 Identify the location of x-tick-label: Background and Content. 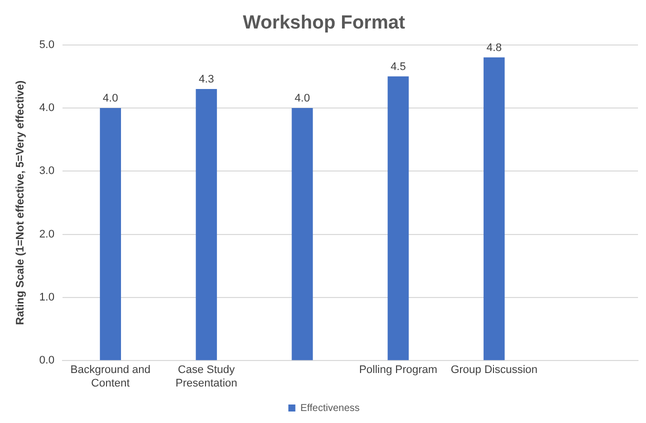
(110, 377).